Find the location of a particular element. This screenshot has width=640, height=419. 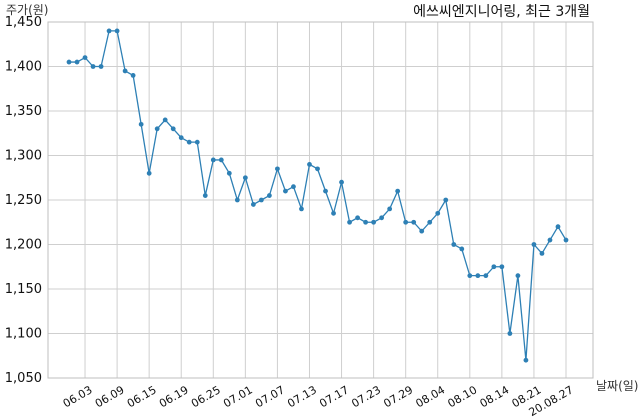

x-tick-label: 06.15 is located at coordinates (142, 396).